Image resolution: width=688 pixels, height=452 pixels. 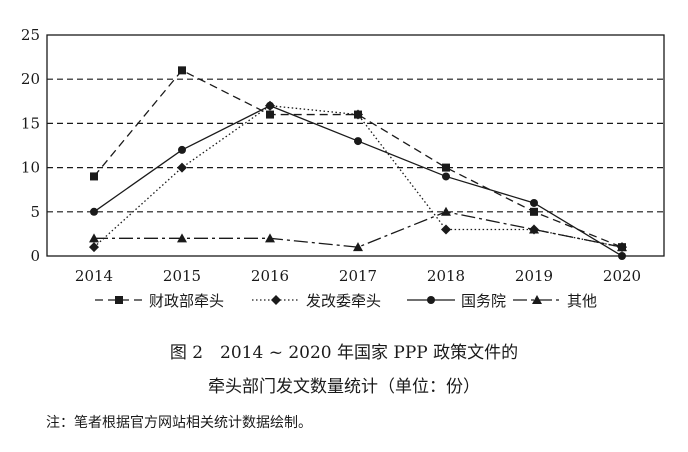 What do you see at coordinates (94, 276) in the screenshot?
I see `x-tick-label: 2014` at bounding box center [94, 276].